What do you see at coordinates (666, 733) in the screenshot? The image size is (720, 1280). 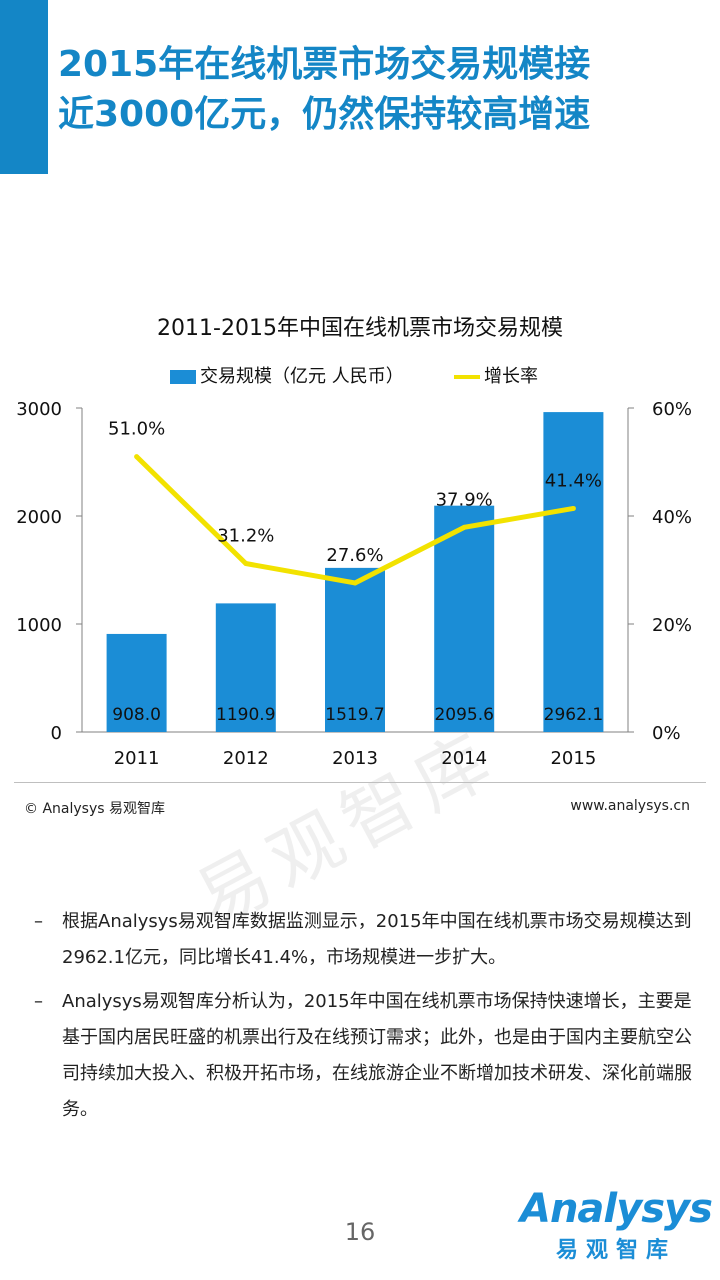 I see `y-right-tick-label: 0%` at bounding box center [666, 733].